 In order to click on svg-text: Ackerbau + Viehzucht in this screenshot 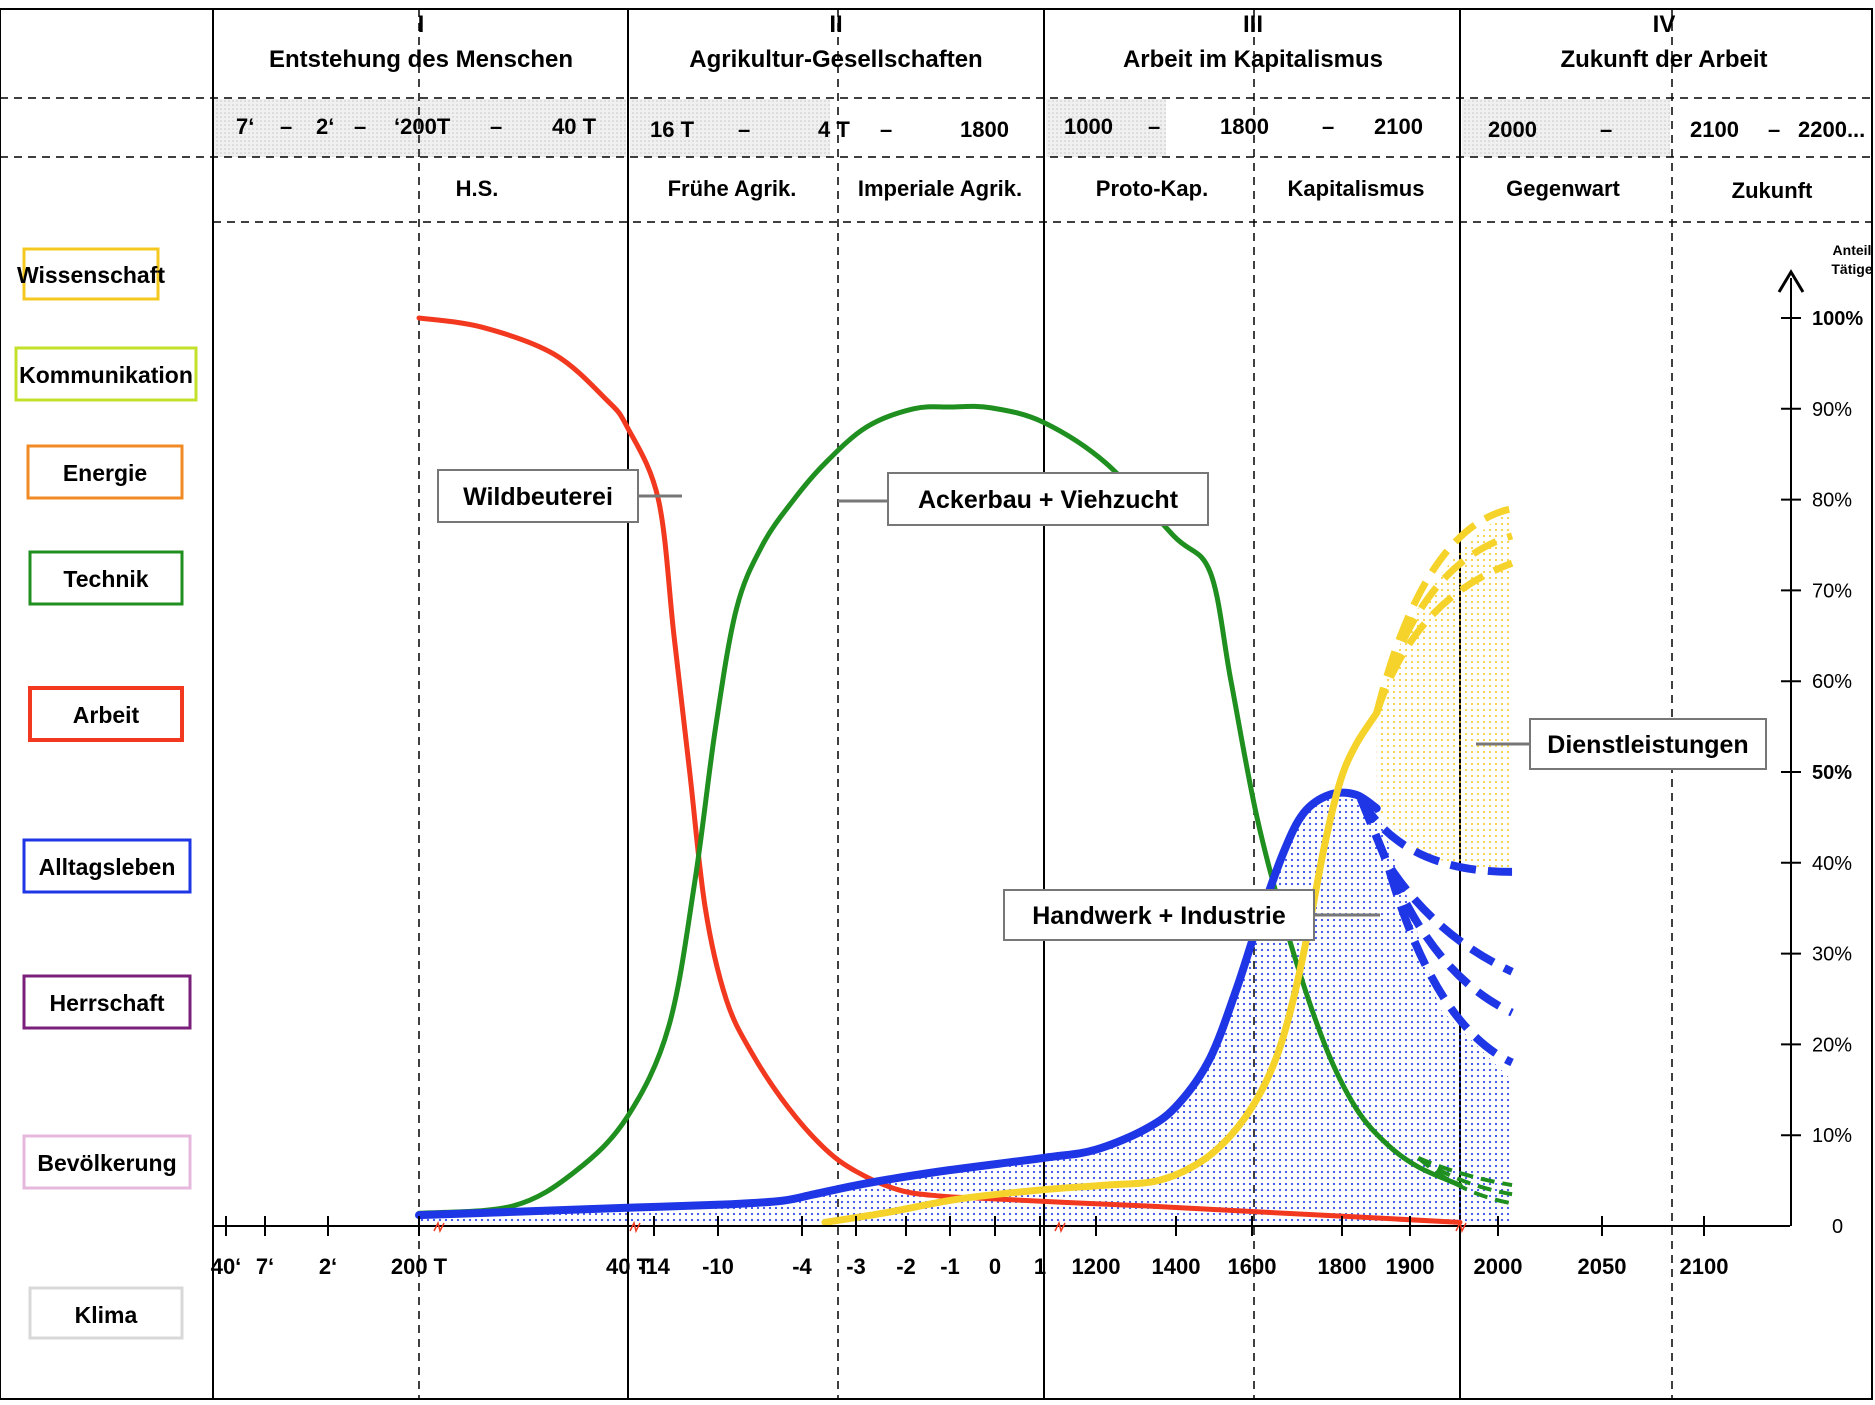, I will do `click(1048, 500)`.